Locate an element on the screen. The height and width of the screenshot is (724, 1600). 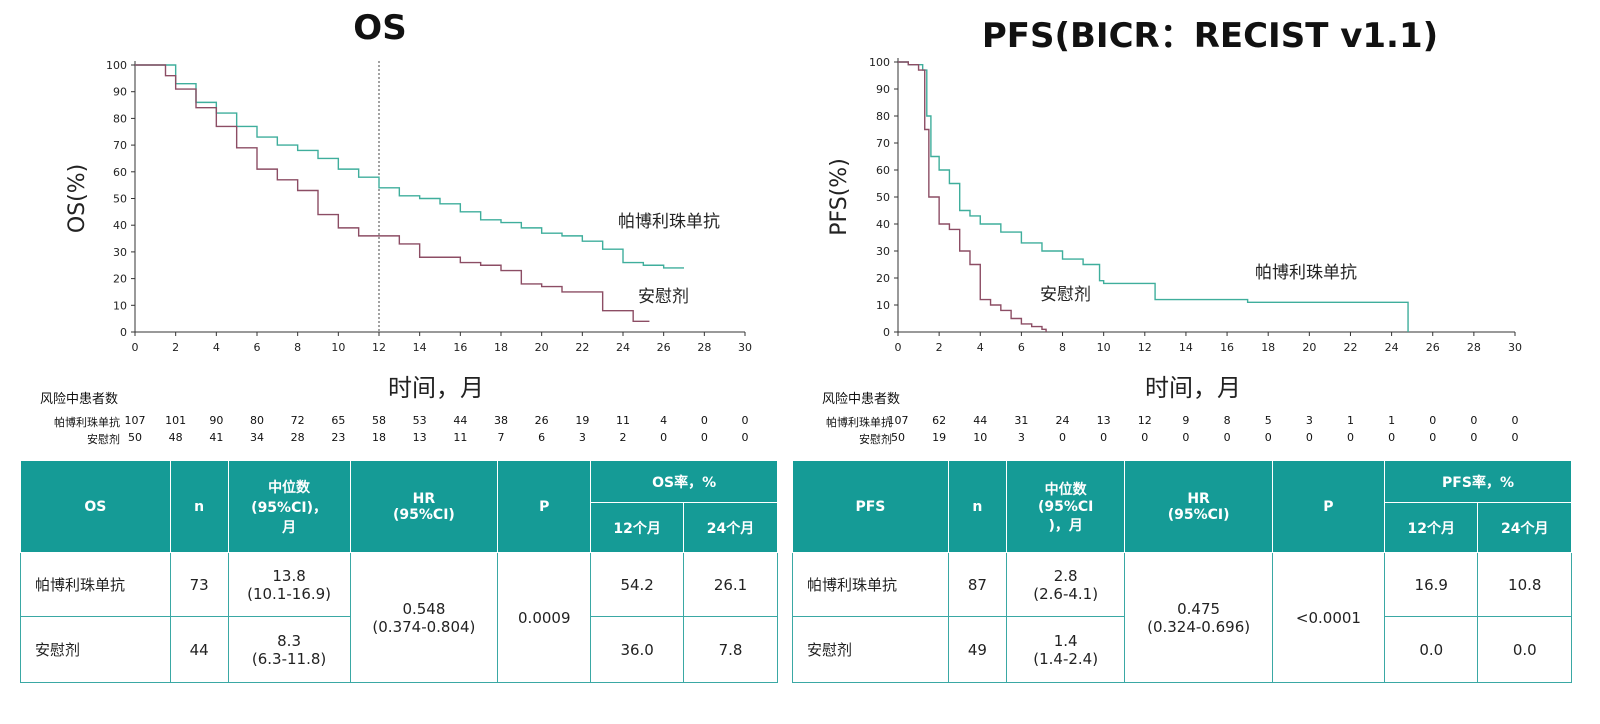
pfs-y-tick-label: 40 is located at coordinates (883, 224).